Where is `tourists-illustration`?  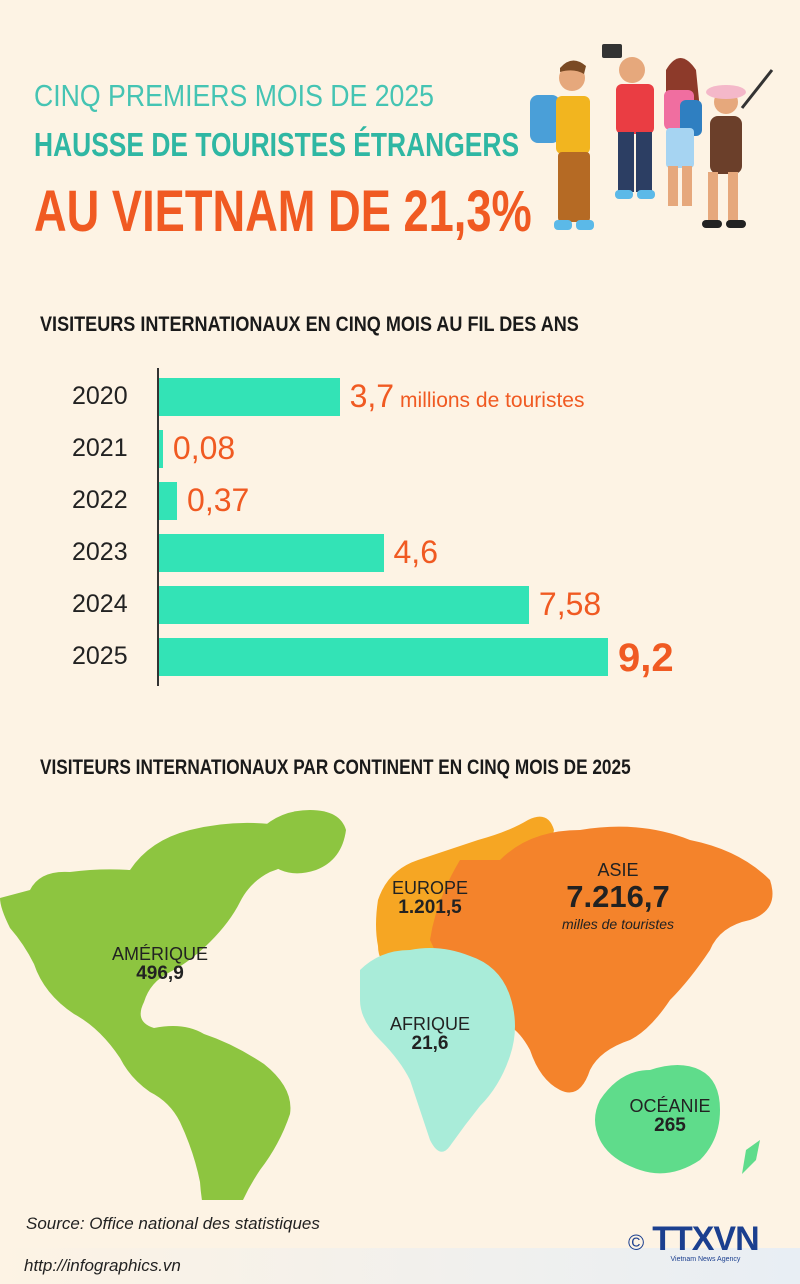
tourists-illustration is located at coordinates (652, 137).